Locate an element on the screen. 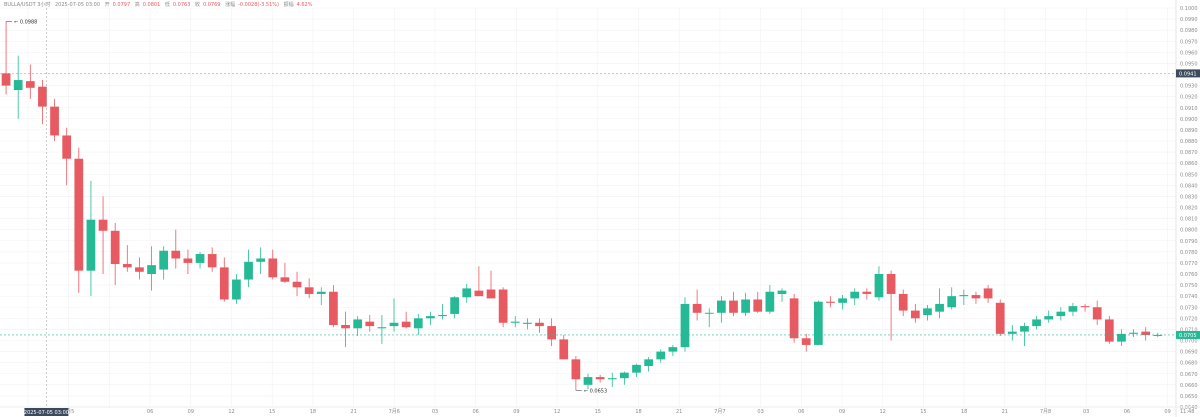 The image size is (1200, 417). y-tick-label: 0.0730 is located at coordinates (1189, 308).